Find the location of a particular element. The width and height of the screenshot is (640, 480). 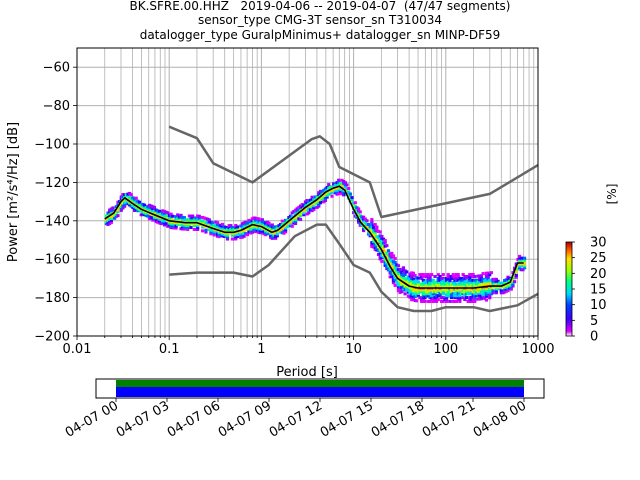

y-tick-label: −100 is located at coordinates (52, 145).